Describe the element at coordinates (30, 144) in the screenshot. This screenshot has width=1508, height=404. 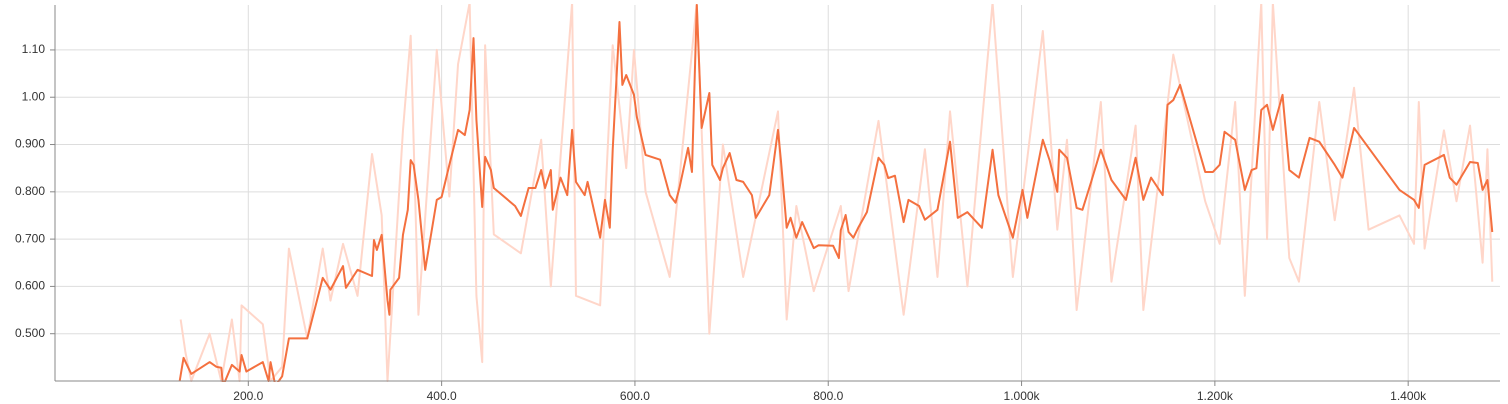
I see `y-tick-label: 0.900` at that location.